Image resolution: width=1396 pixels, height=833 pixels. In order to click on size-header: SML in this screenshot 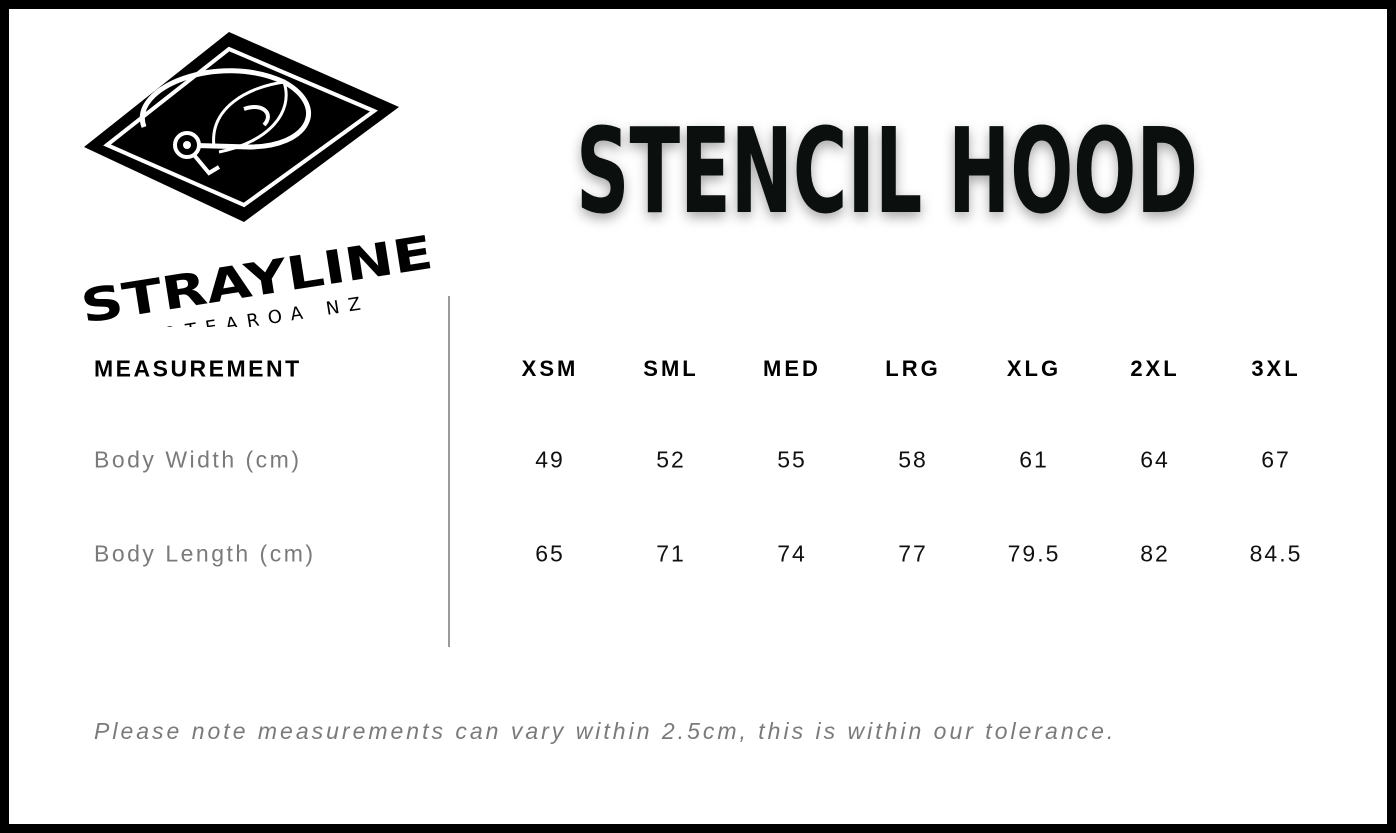, I will do `click(671, 368)`.